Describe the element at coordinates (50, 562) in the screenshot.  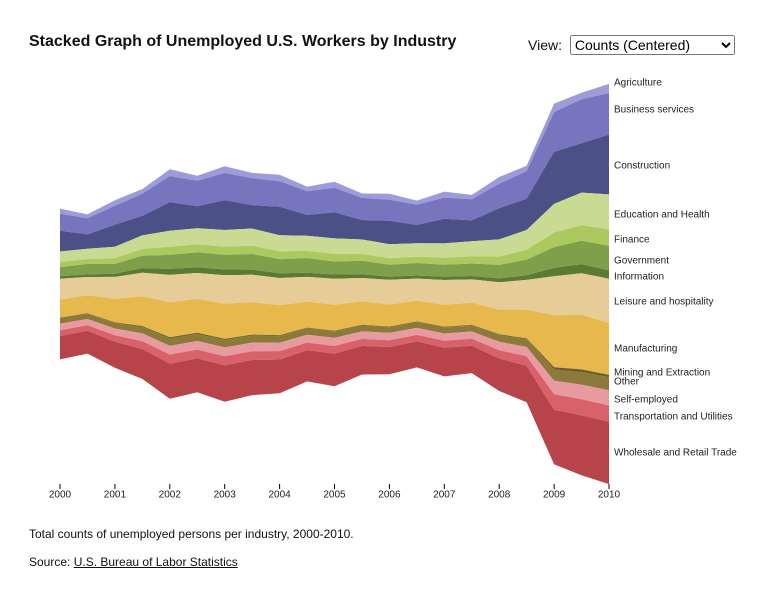
I see `source-label: Source:` at that location.